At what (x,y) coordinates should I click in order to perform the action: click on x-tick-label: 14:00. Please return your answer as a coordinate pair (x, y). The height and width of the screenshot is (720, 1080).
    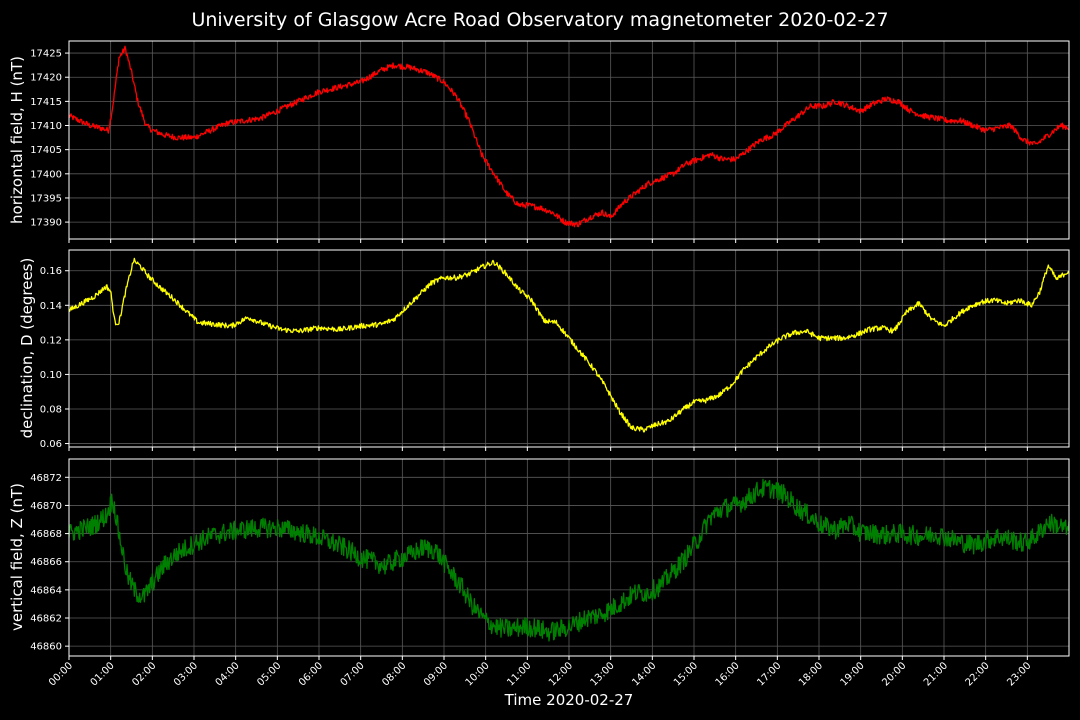
    Looking at the image, I should click on (644, 674).